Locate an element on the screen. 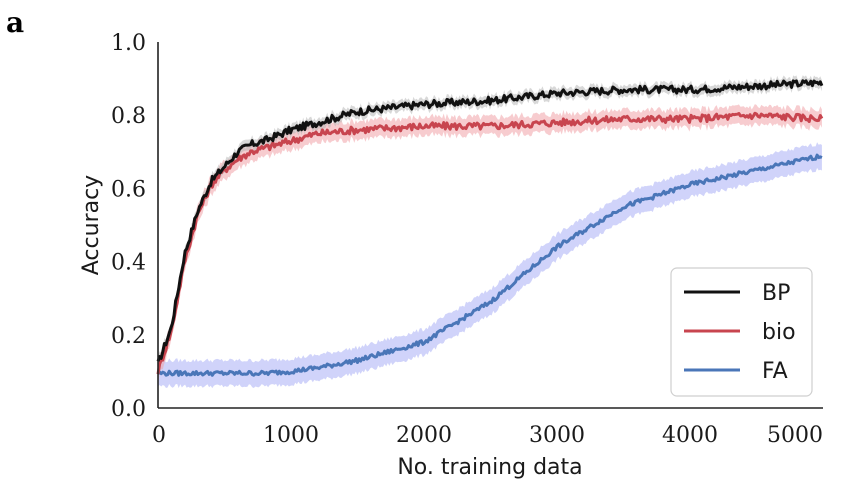 This screenshot has width=855, height=485. x-tick-labels: 0 1000 2000 3000 4000 5000 is located at coordinates (487, 435).